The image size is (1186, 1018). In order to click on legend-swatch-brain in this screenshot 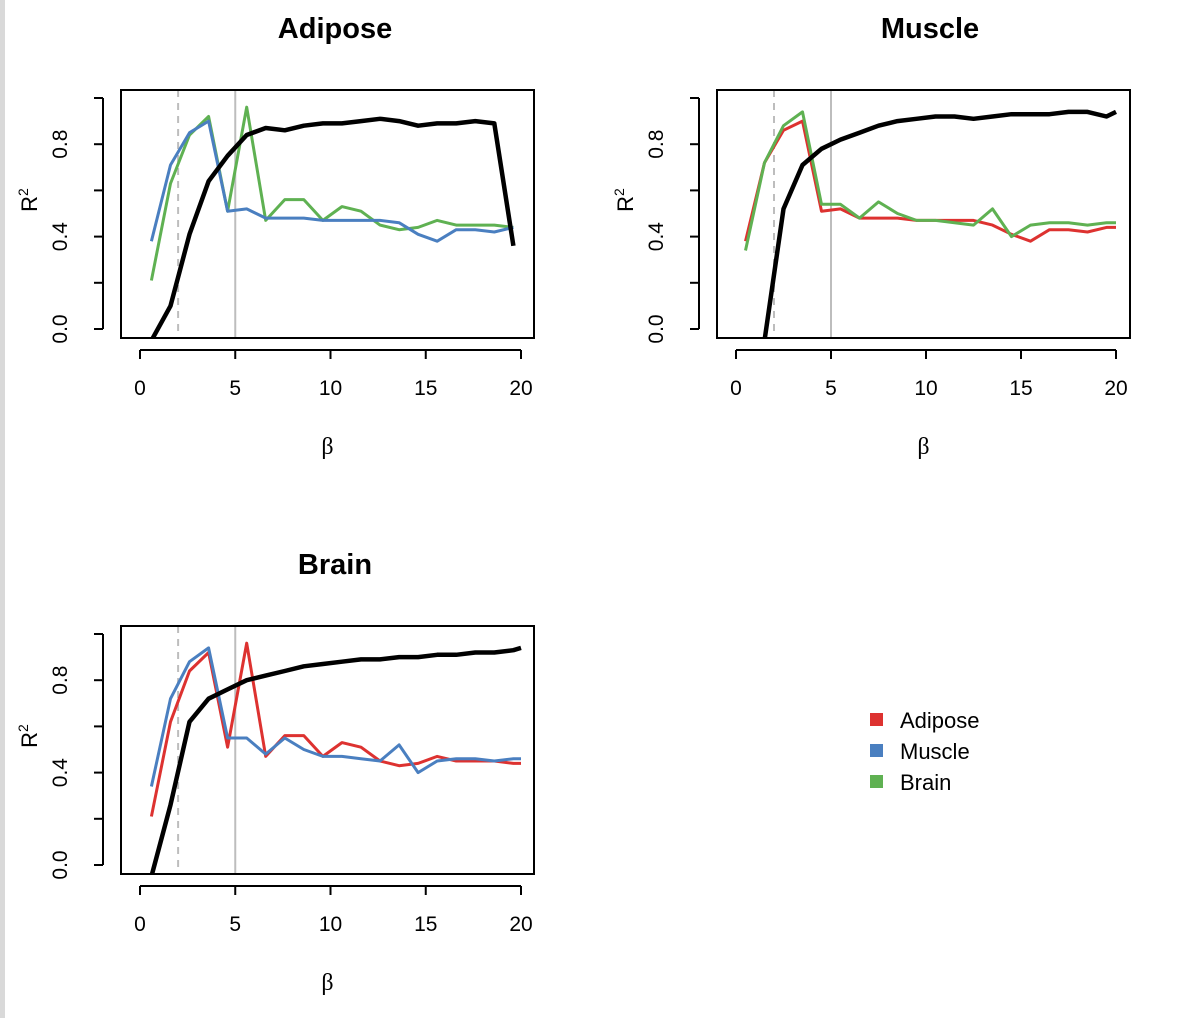, I will do `click(876, 781)`.